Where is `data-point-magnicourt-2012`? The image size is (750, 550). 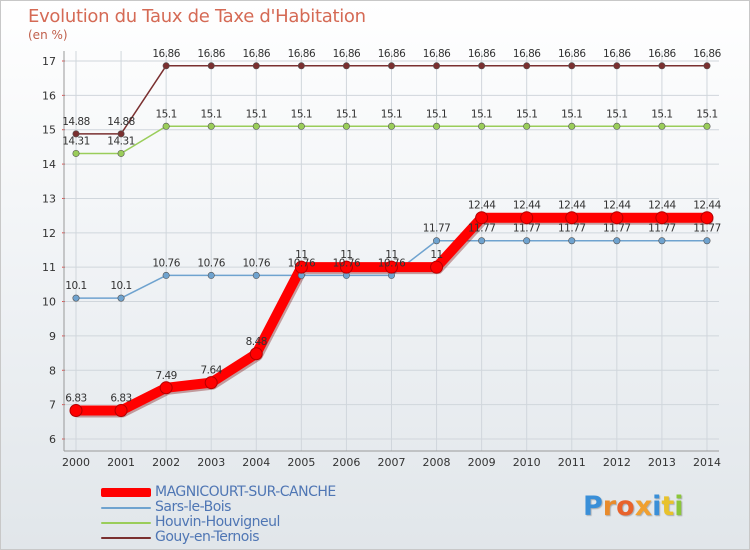
data-point-magnicourt-2012 is located at coordinates (617, 218).